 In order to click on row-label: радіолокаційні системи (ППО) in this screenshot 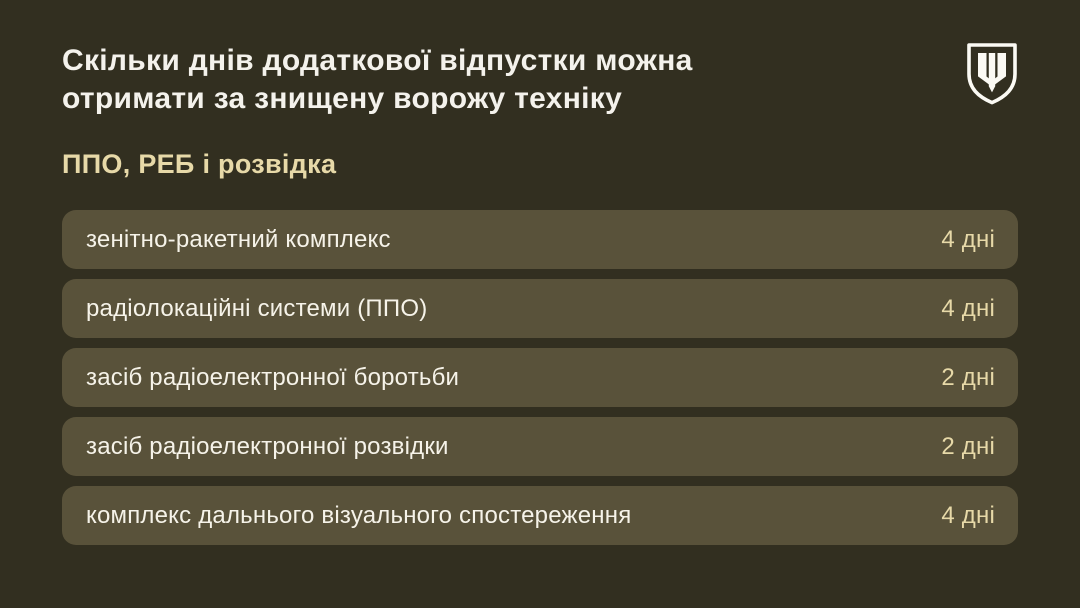, I will do `click(257, 308)`.